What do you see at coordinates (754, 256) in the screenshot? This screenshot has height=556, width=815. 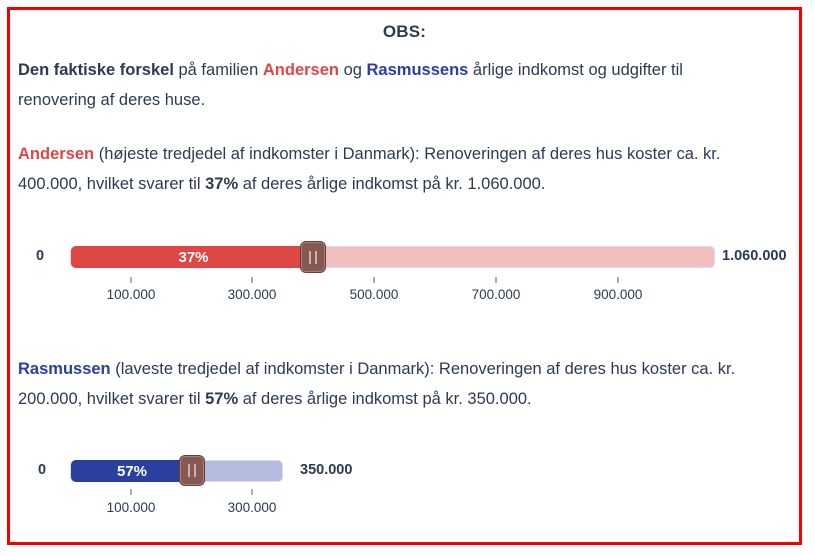 I see `andersen-slider-max-label: 1.060.000` at bounding box center [754, 256].